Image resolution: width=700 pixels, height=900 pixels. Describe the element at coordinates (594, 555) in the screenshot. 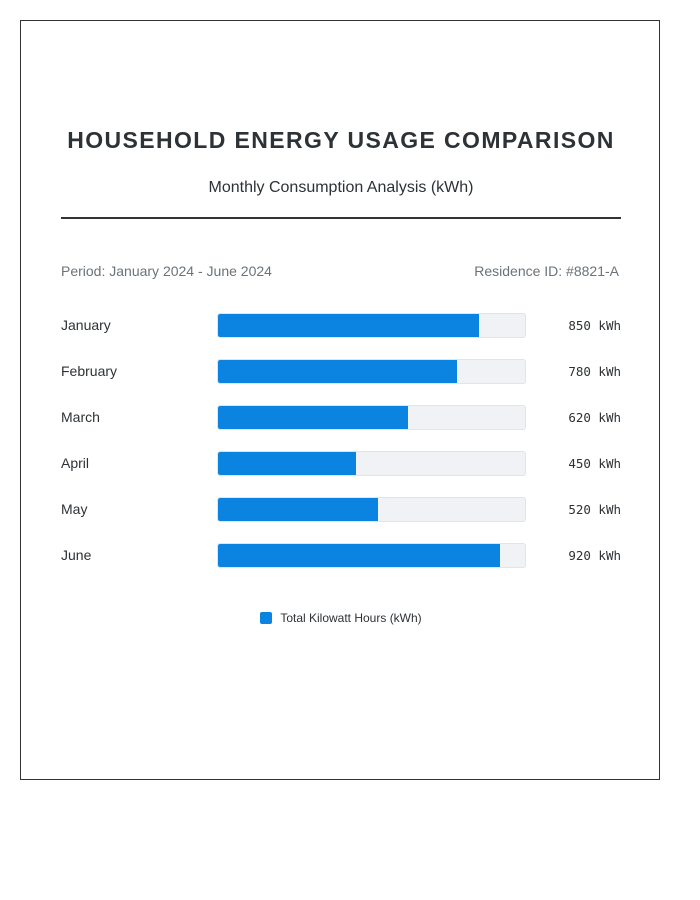

I see `value-label: 920 kWh` at that location.